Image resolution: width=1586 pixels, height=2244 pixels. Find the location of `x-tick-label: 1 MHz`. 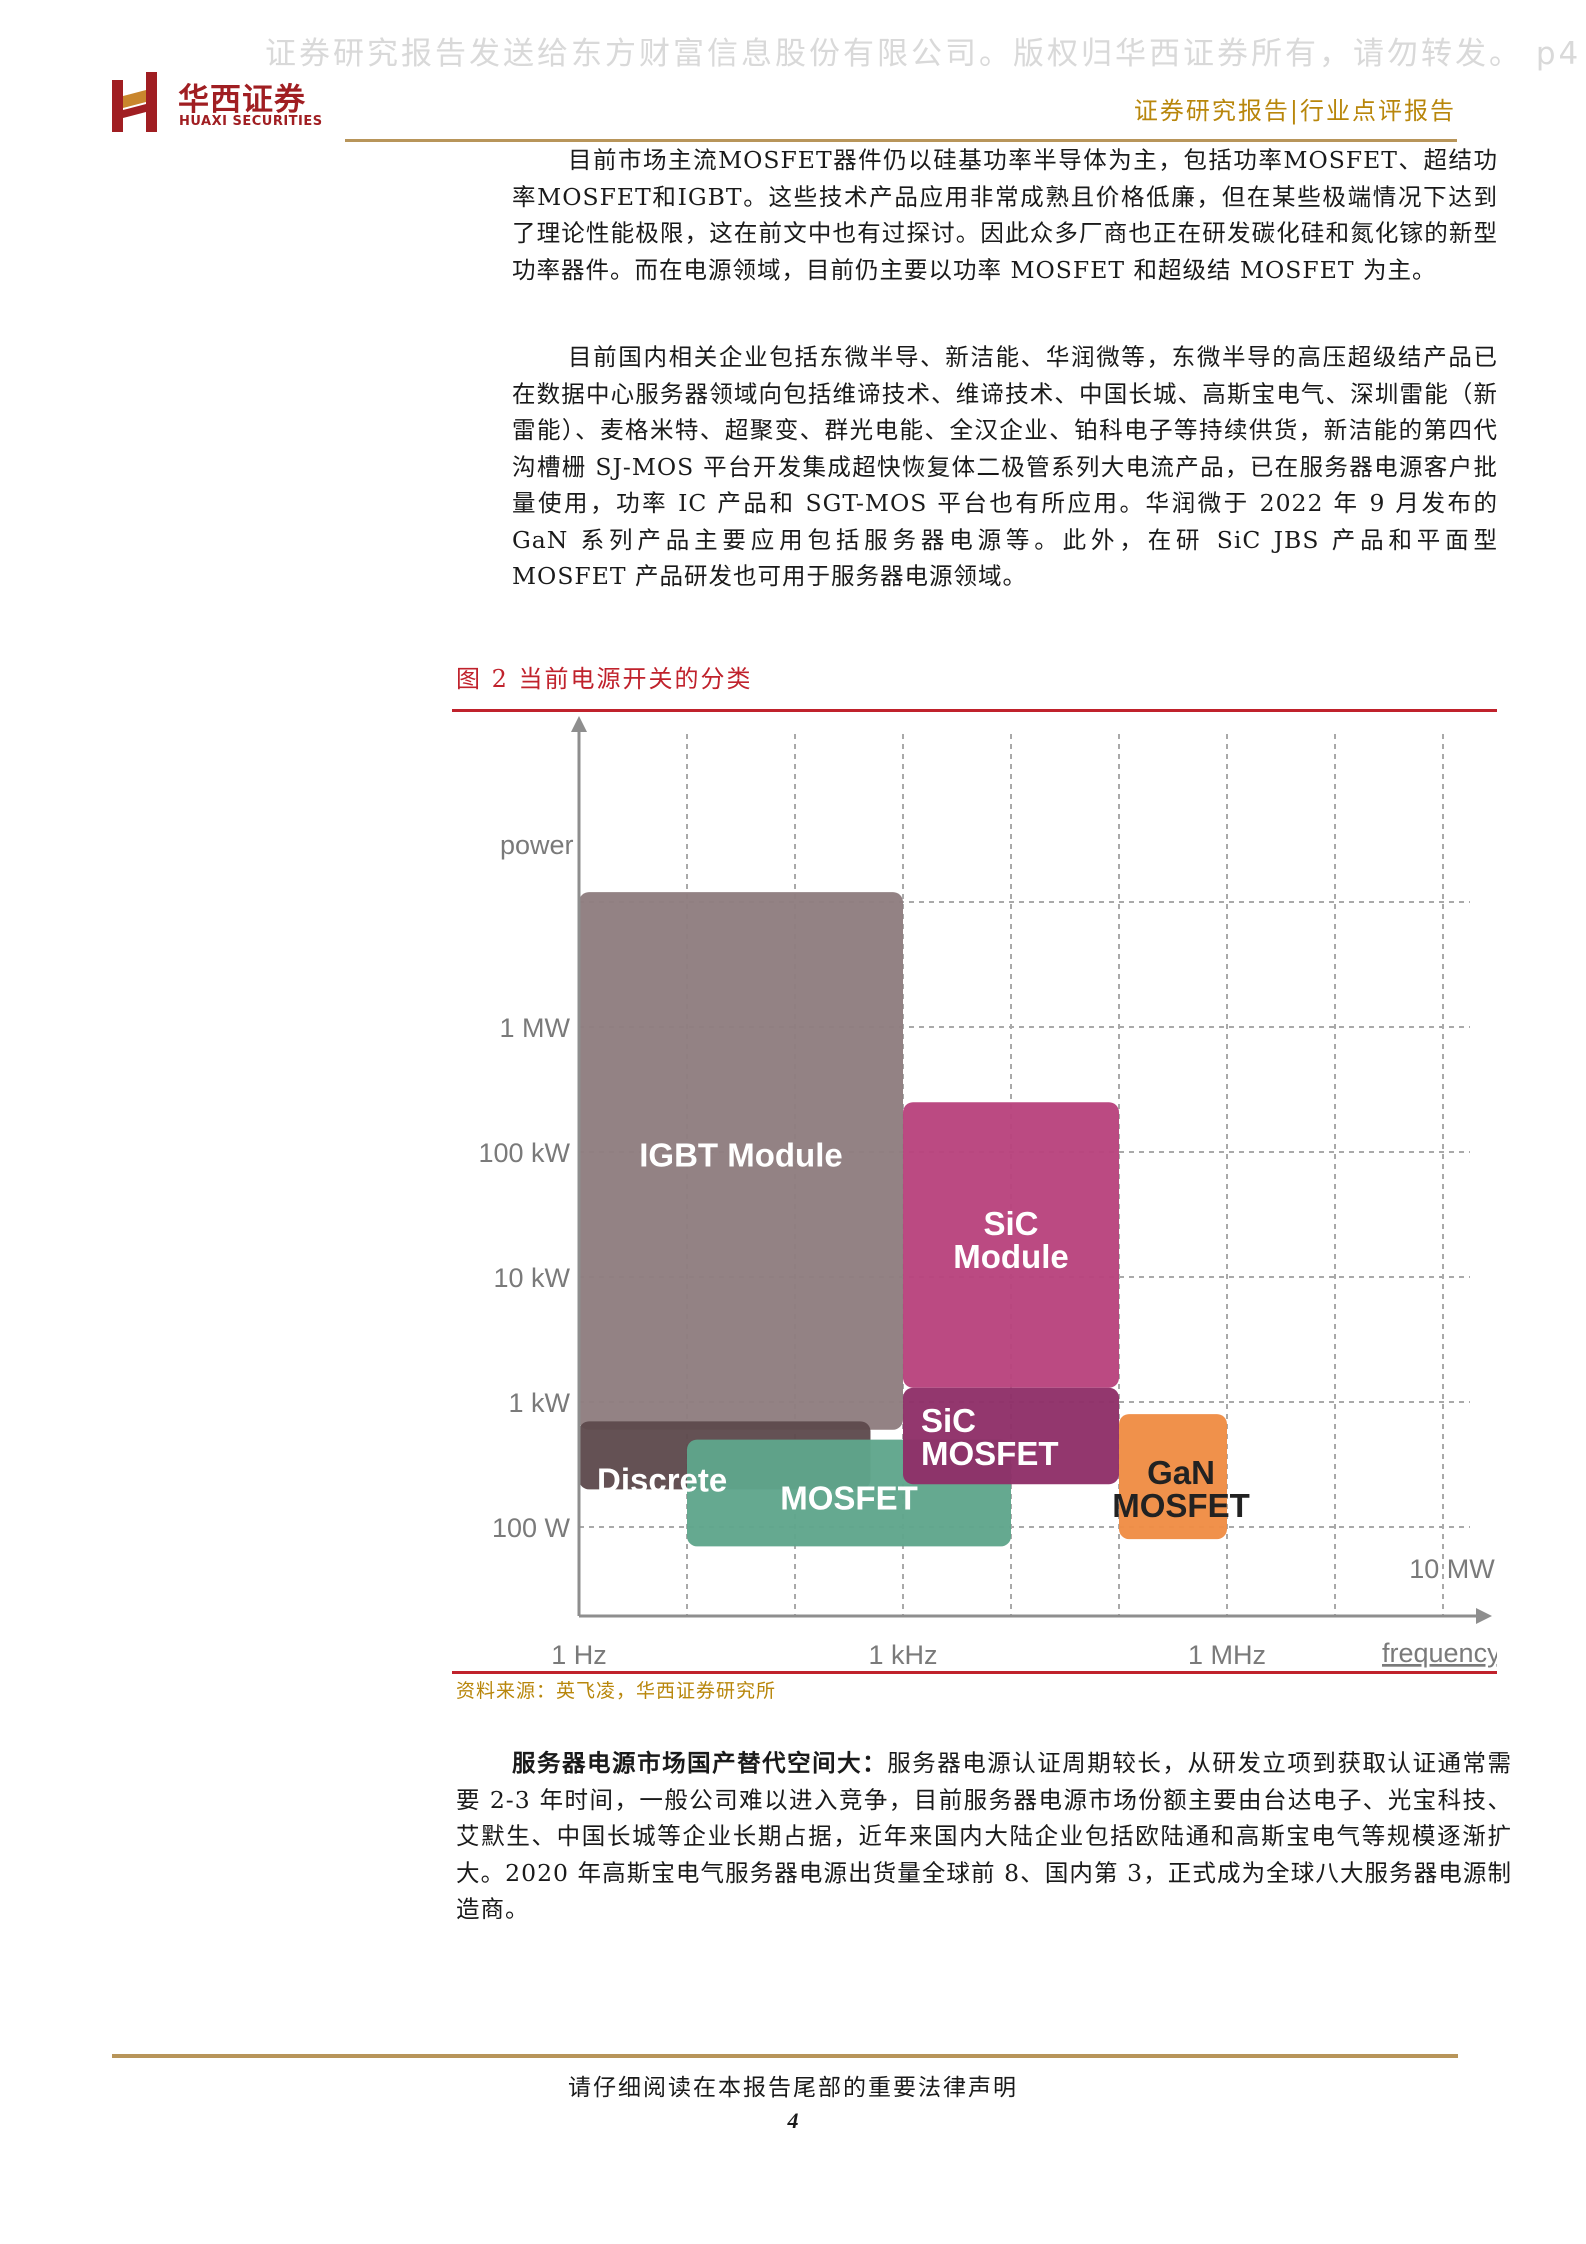

x-tick-label: 1 MHz is located at coordinates (1227, 1654).